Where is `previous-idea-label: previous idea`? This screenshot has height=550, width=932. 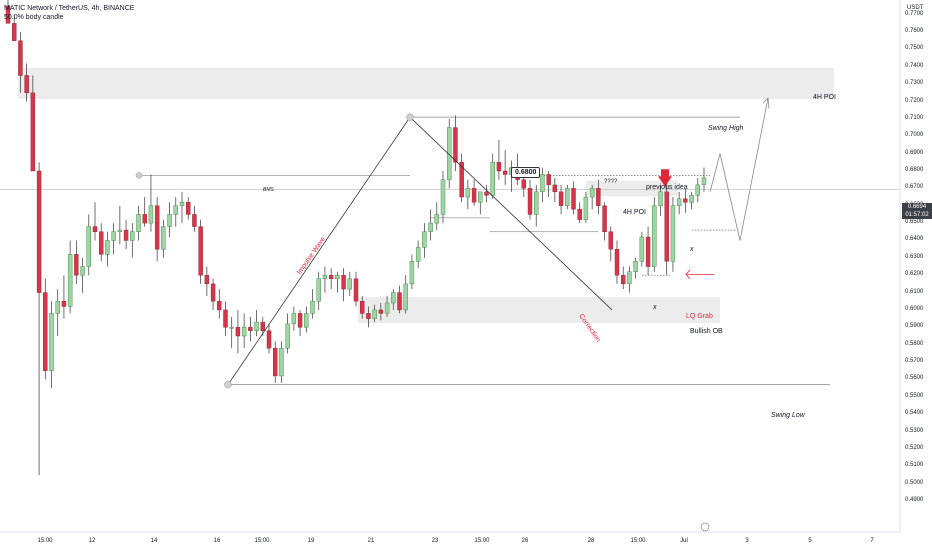 previous-idea-label: previous idea is located at coordinates (667, 187).